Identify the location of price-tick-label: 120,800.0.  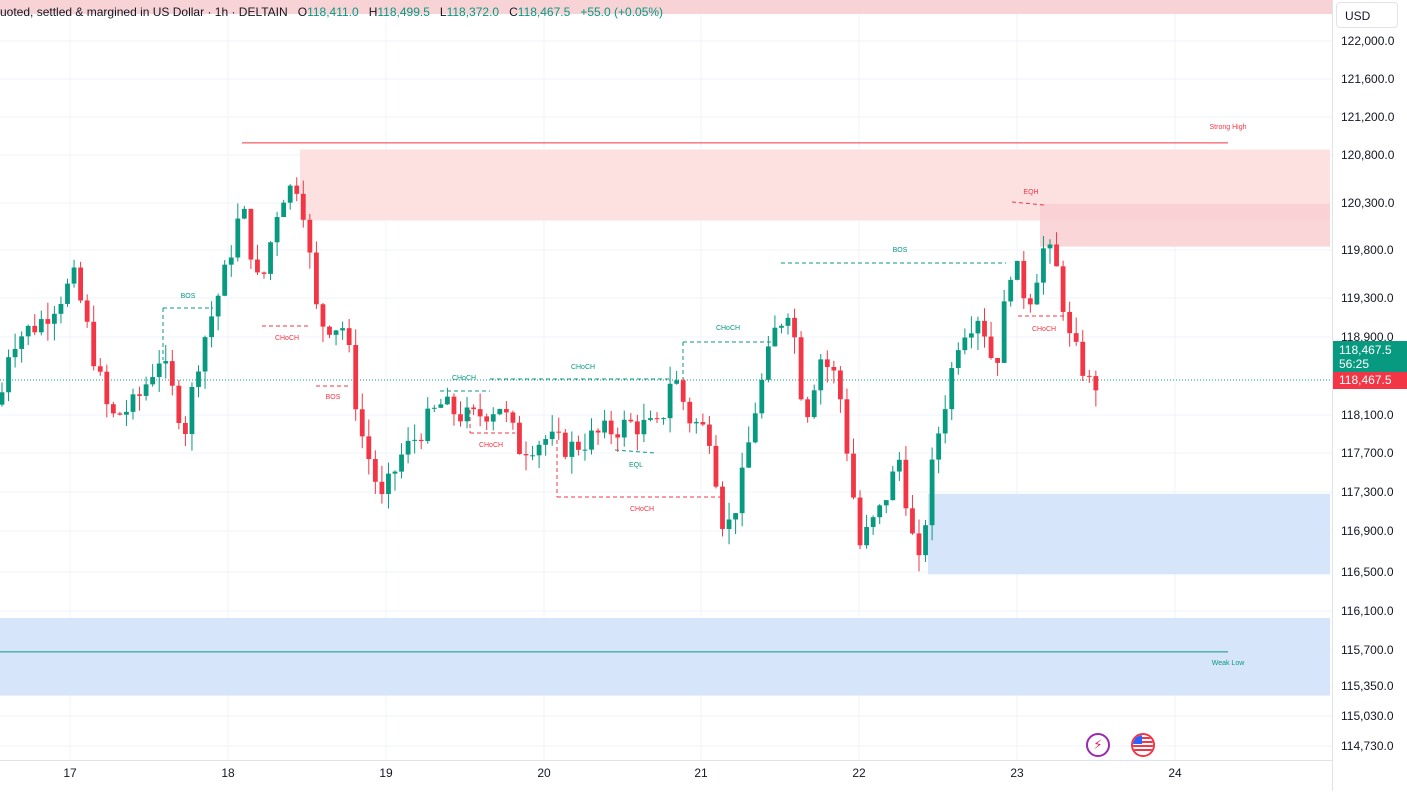
(1368, 155).